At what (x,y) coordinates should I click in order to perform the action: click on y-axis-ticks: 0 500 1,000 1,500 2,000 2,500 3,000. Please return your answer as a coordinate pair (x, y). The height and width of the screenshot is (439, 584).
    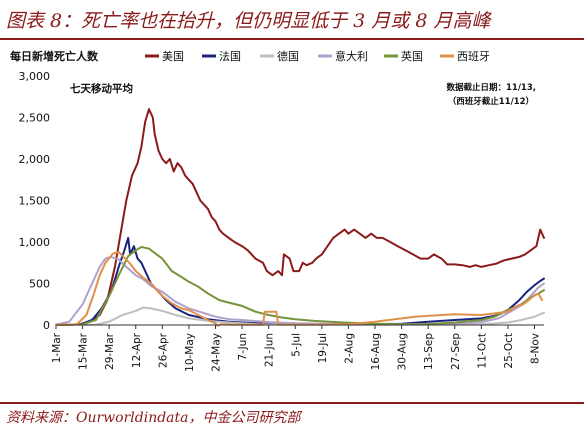
    Looking at the image, I should click on (35, 201).